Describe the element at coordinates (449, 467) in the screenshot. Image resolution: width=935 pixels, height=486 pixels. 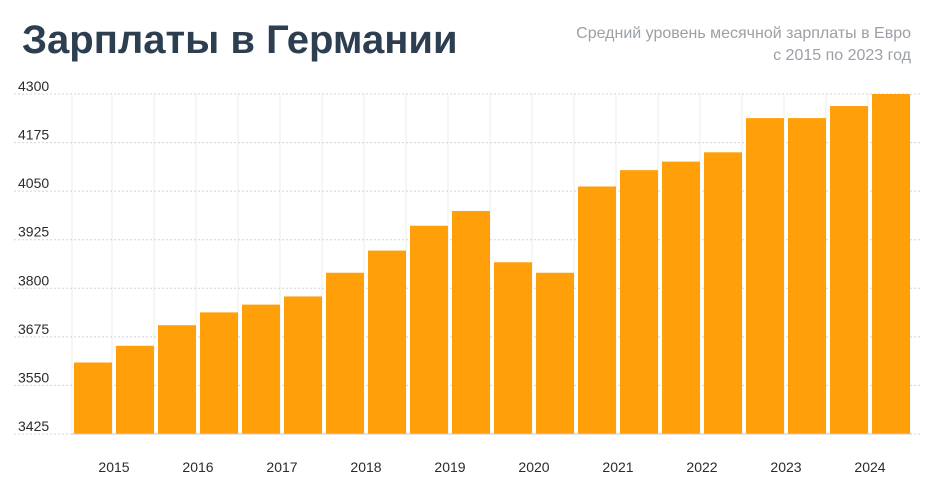
I see `x-tick-label: 2019` at that location.